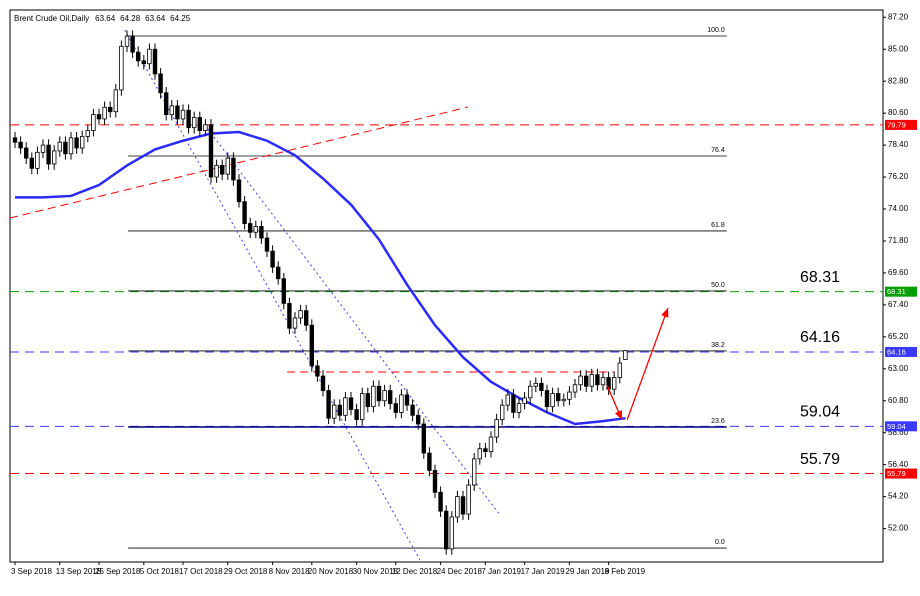  I want to click on x-tick-label: 17 Jan 2019, so click(543, 571).